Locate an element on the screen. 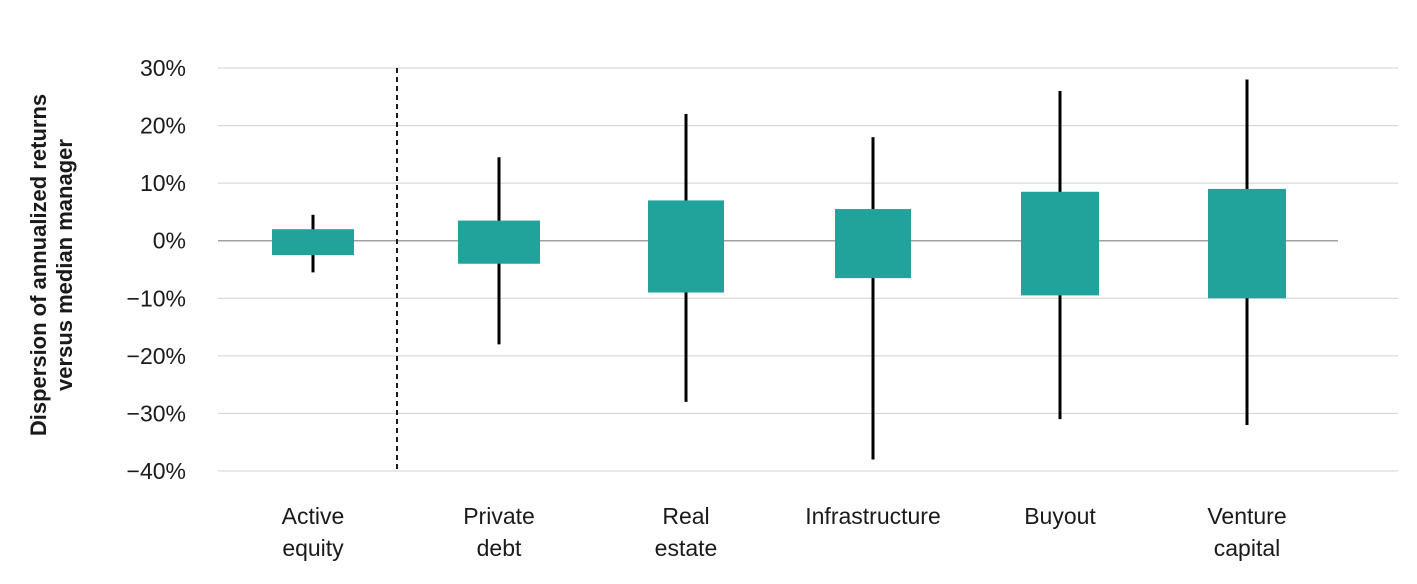 The width and height of the screenshot is (1417, 584). category-label: Infrastructure is located at coordinates (873, 516).